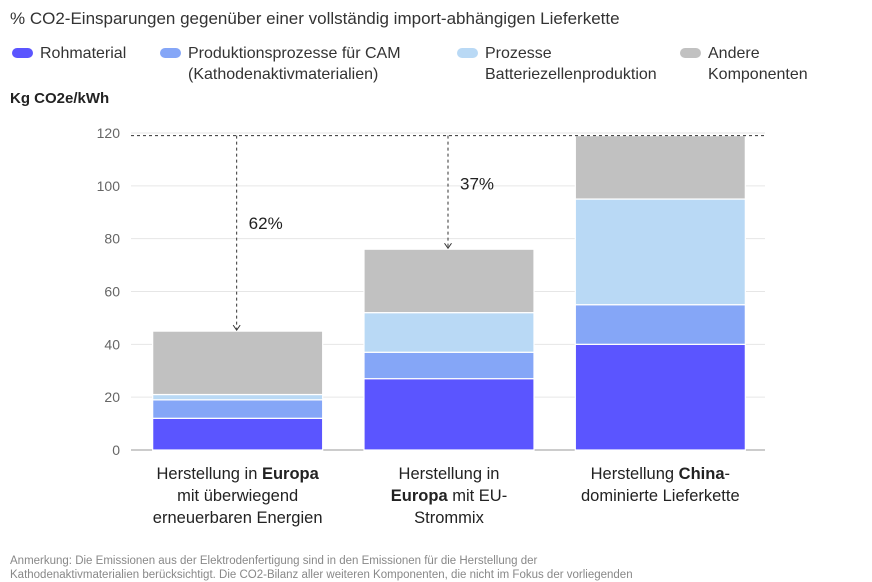 This screenshot has width=872, height=582. Describe the element at coordinates (701, 474) in the screenshot. I see `x-category-bold-text: China` at that location.